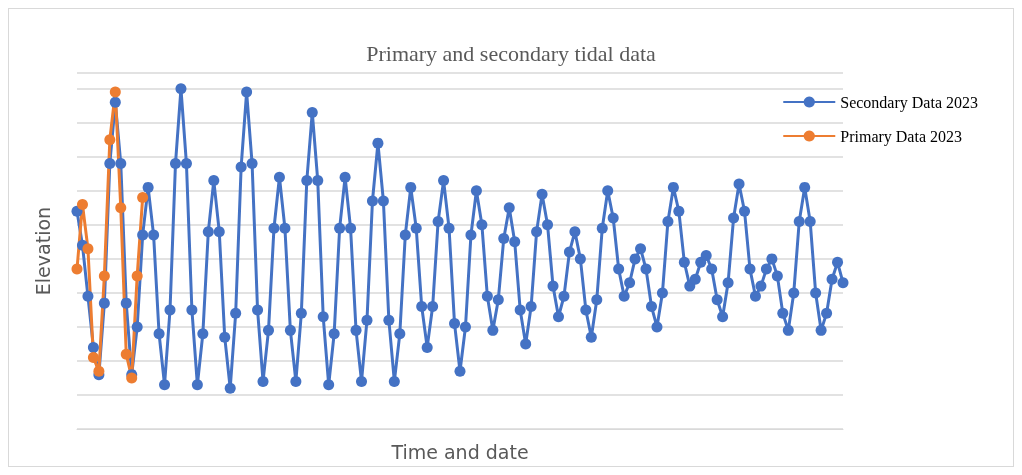 This screenshot has height=475, width=1022. Describe the element at coordinates (42, 251) in the screenshot. I see `y-axis-title: Elevation` at that location.